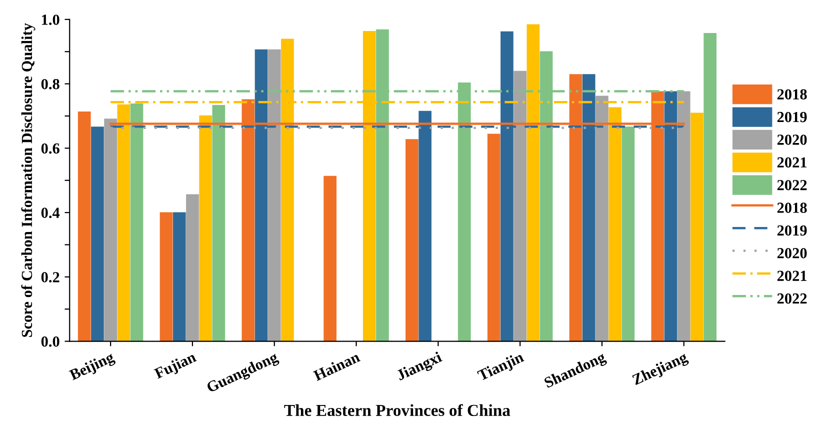 This screenshot has width=819, height=432. I want to click on y-tick-label: 0.0, so click(50, 341).